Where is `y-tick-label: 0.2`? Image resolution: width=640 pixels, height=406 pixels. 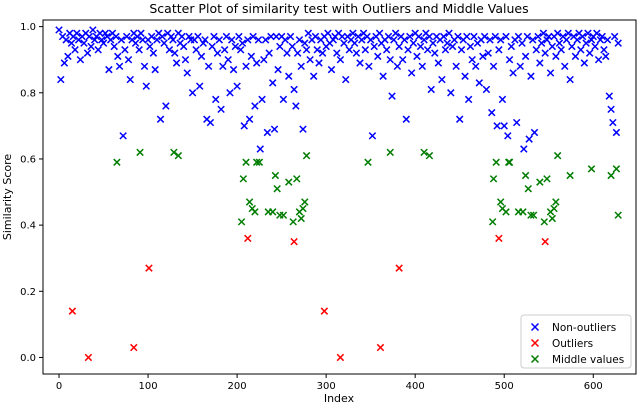 y-tick-label: 0.2 is located at coordinates (28, 292).